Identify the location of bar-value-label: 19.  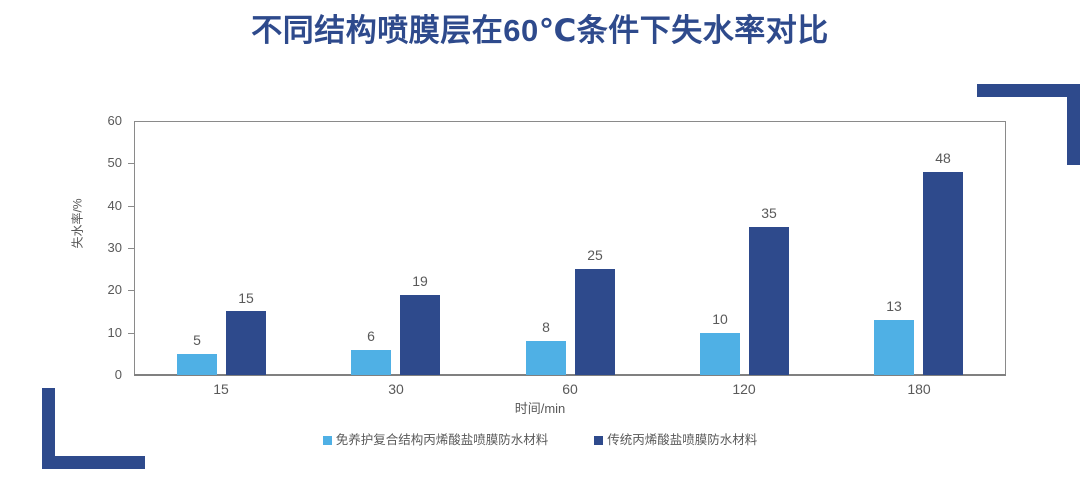
(420, 281).